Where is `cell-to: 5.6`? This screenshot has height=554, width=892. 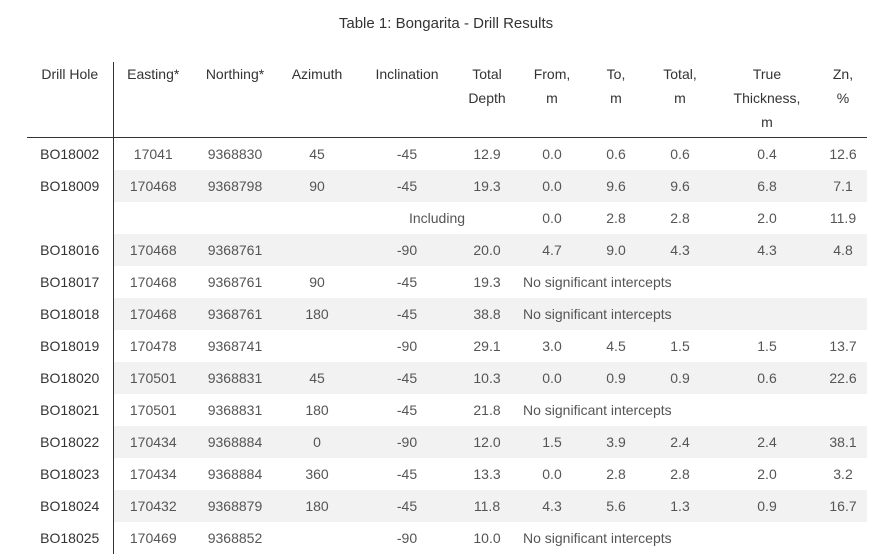 cell-to: 5.6 is located at coordinates (616, 506).